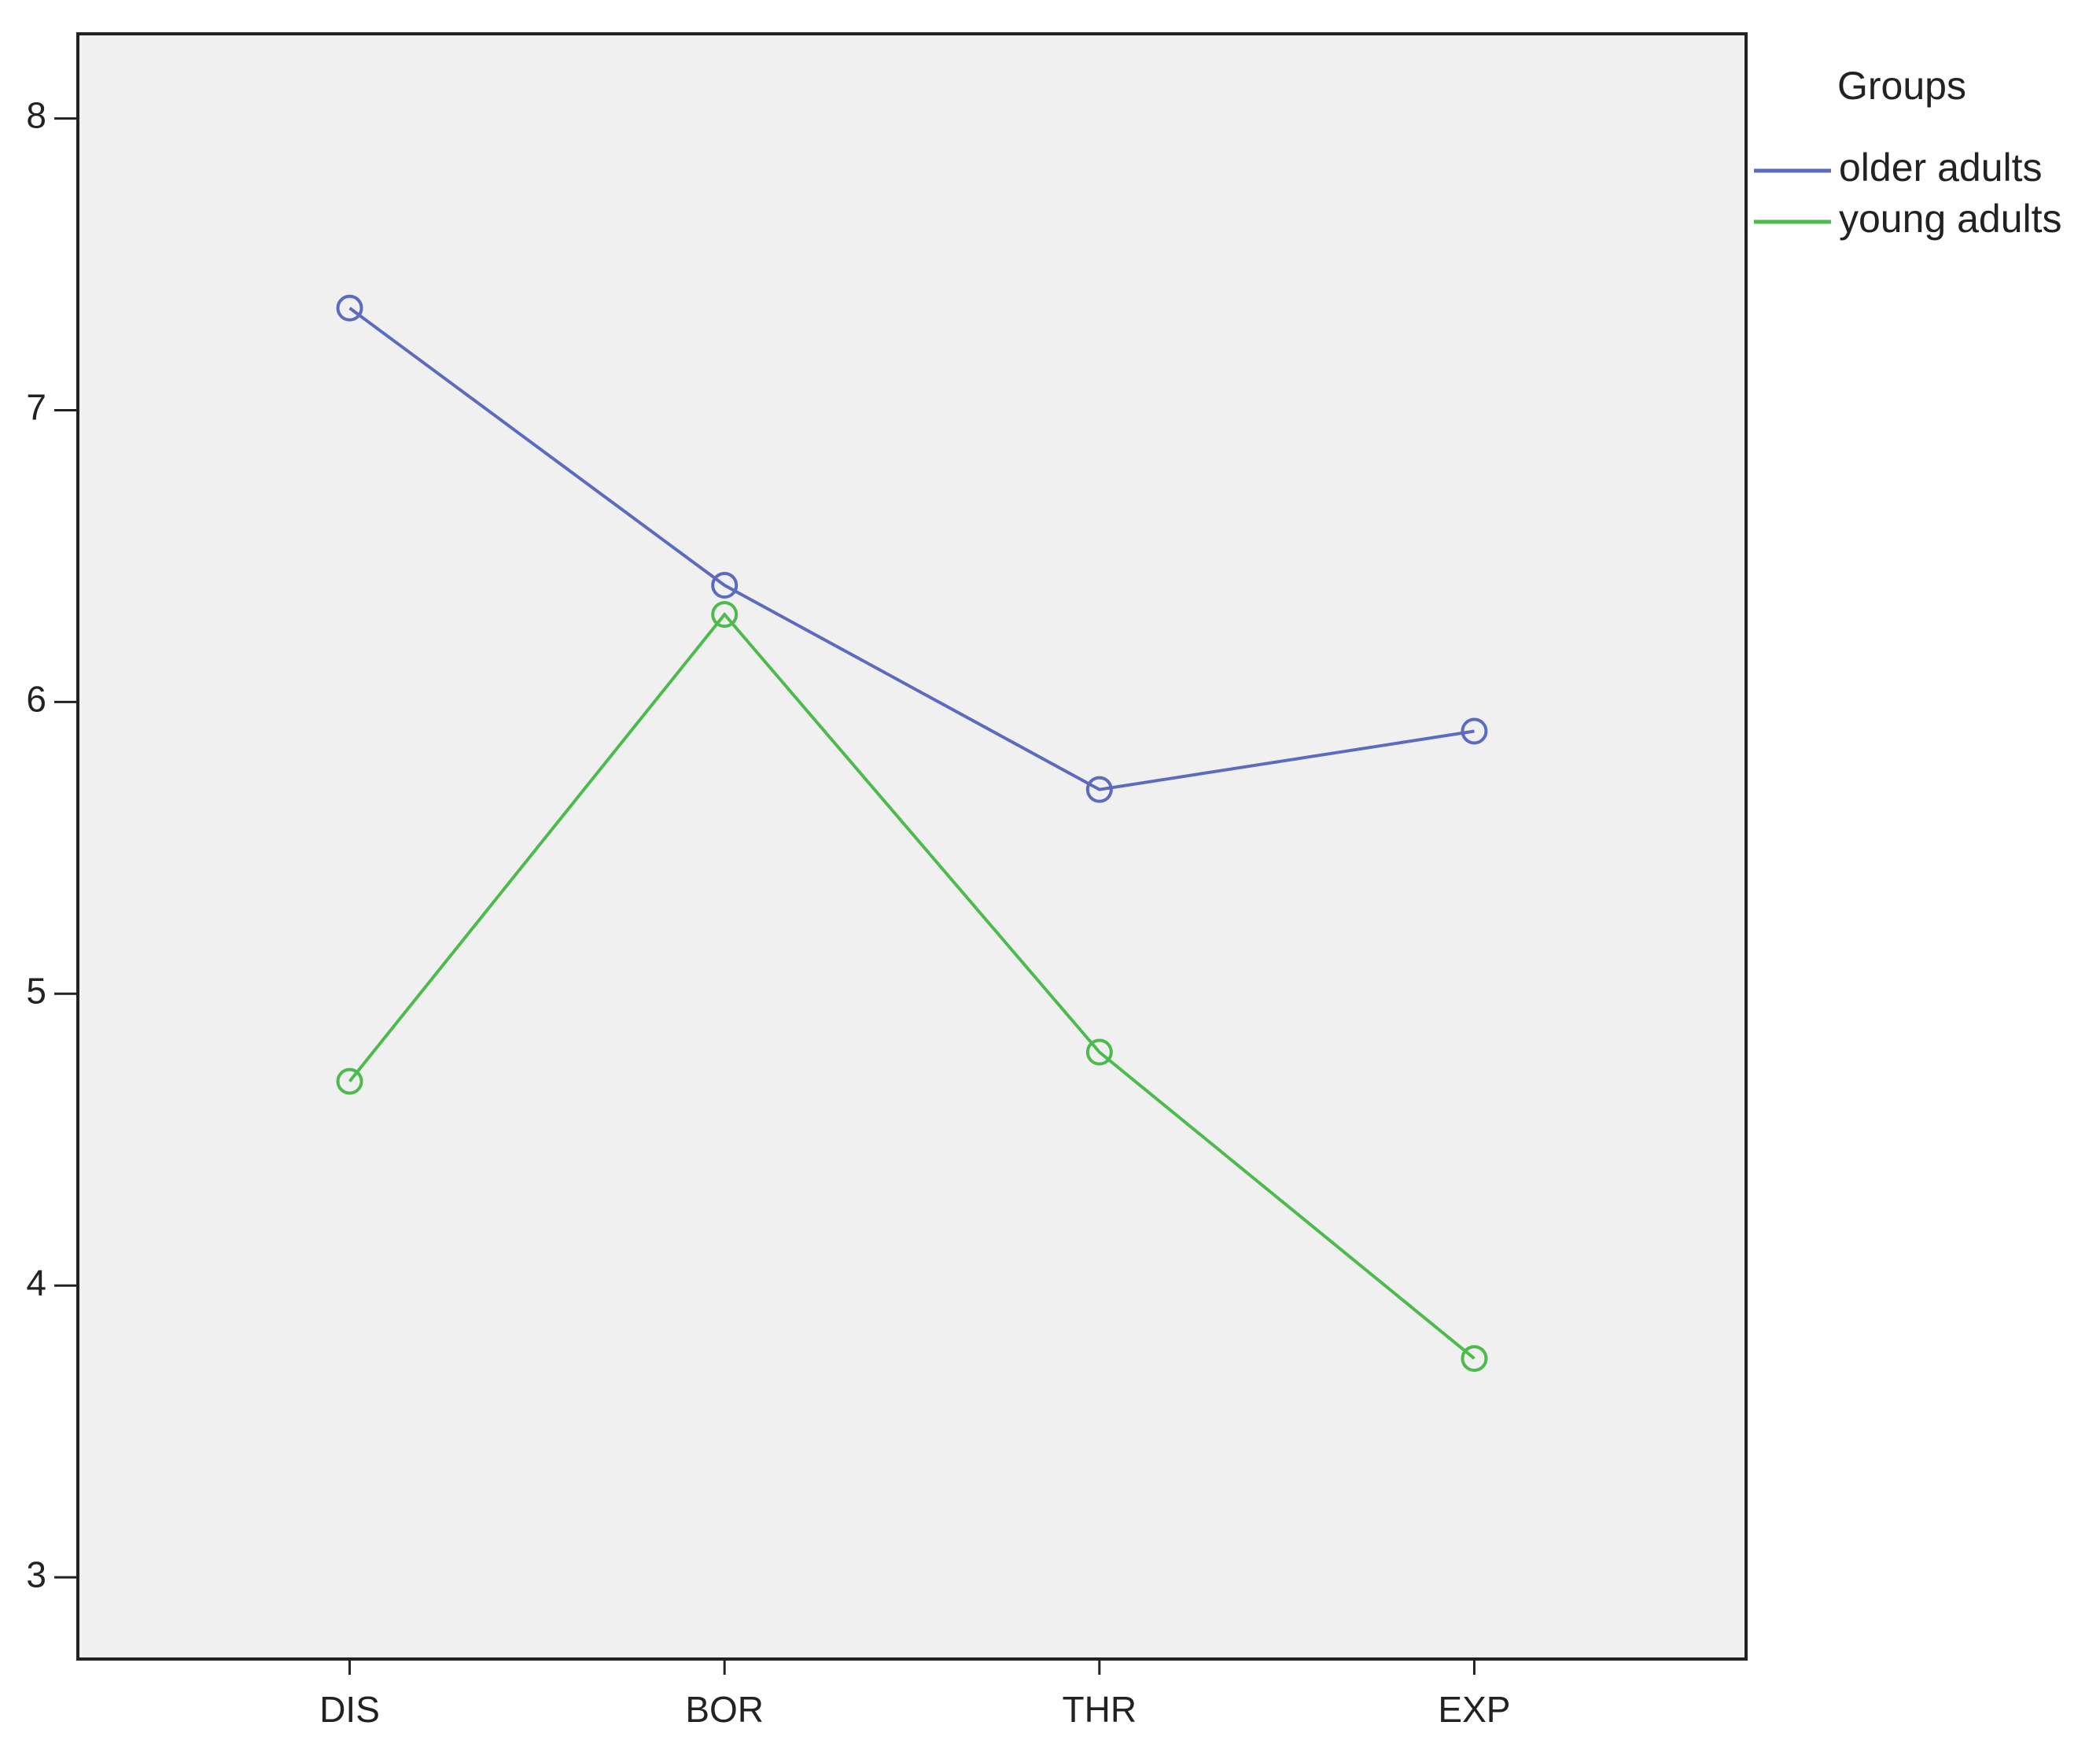 The width and height of the screenshot is (2100, 1755). What do you see at coordinates (36, 115) in the screenshot?
I see `y-tick-label: 8` at bounding box center [36, 115].